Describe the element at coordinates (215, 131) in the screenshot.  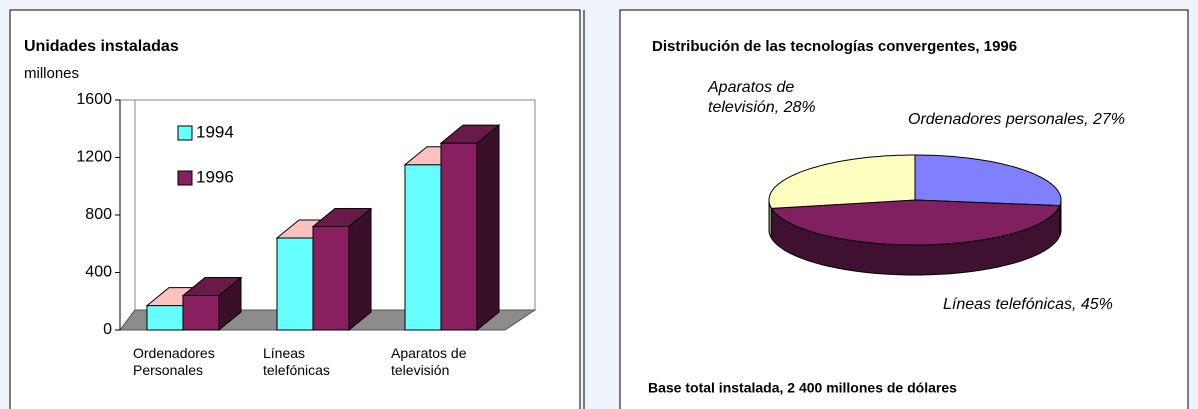
I see `legend-label: 1994` at that location.